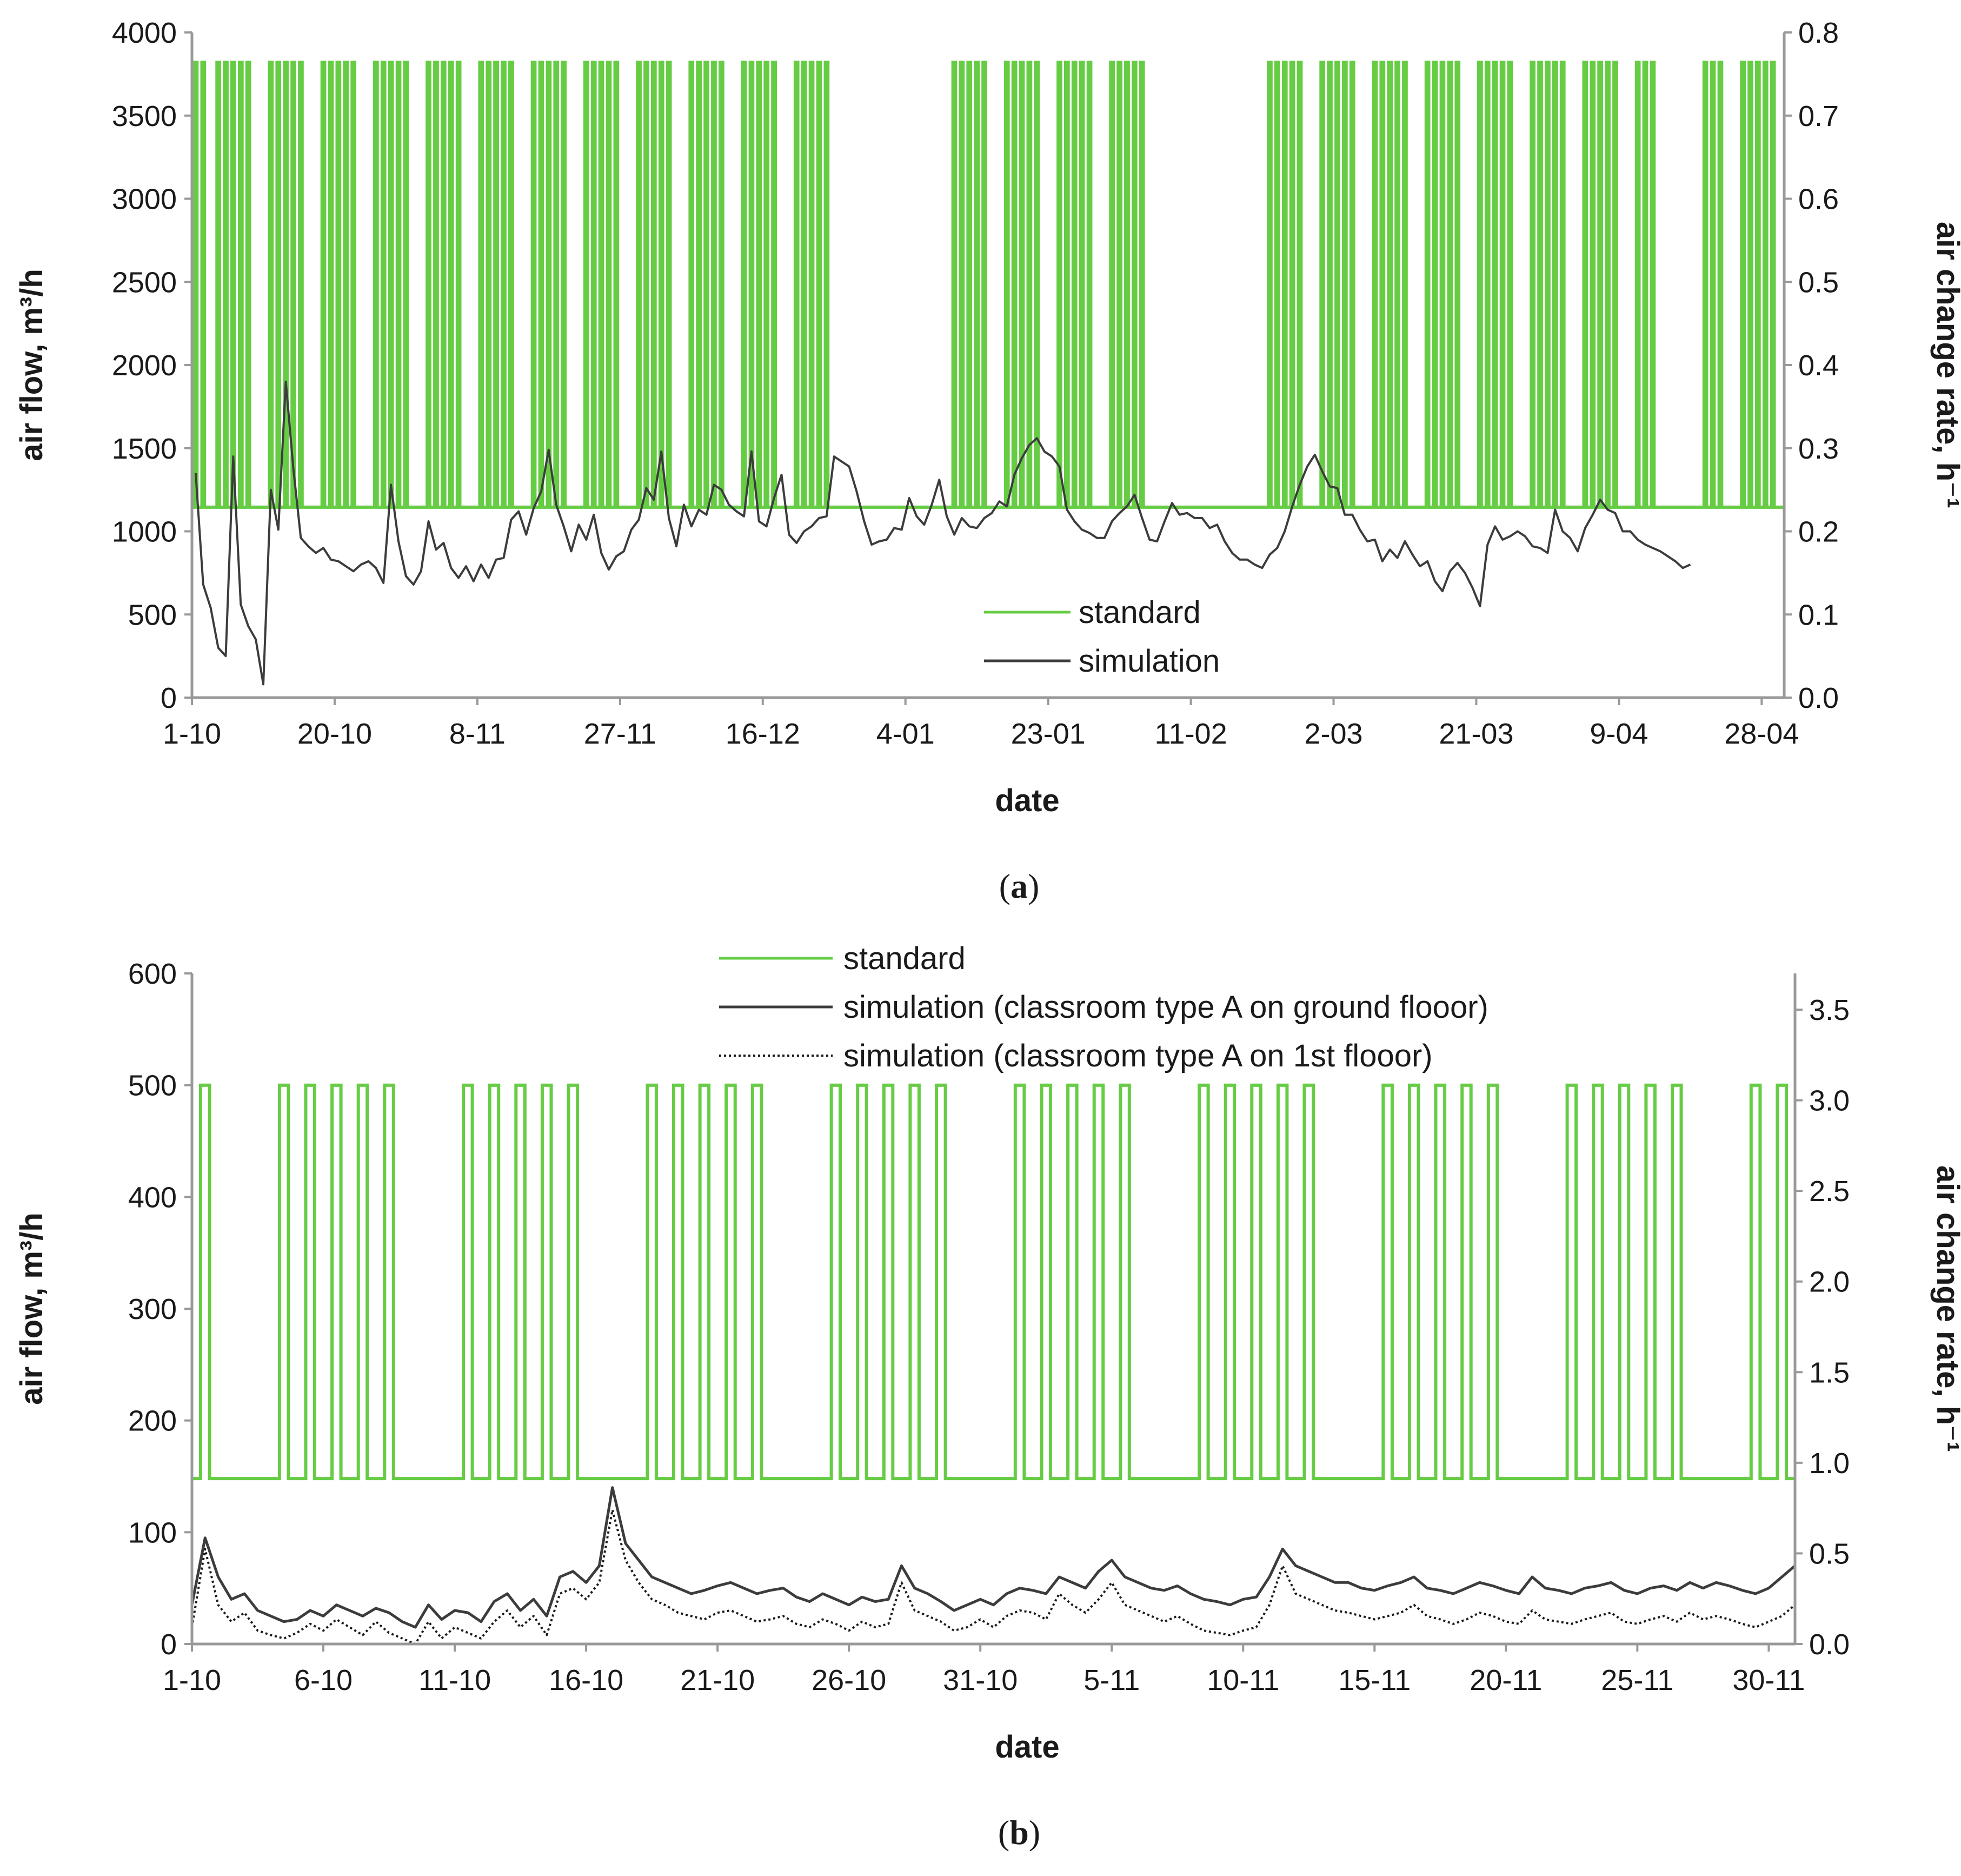 The width and height of the screenshot is (1961, 1876). I want to click on panel-a-ytick-label: 1500, so click(144, 449).